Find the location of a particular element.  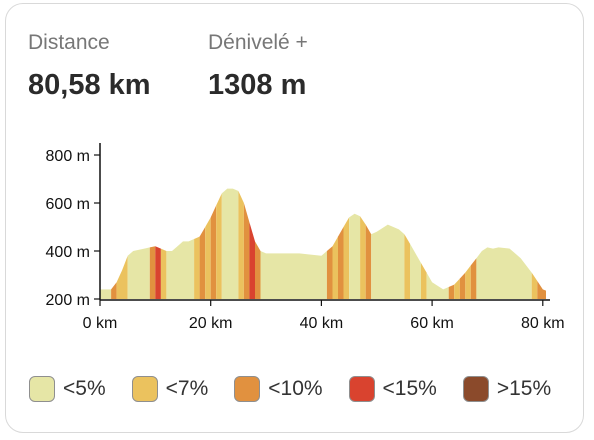

grade-legend: <5% <7% <10% <15% >15% is located at coordinates (303, 389).